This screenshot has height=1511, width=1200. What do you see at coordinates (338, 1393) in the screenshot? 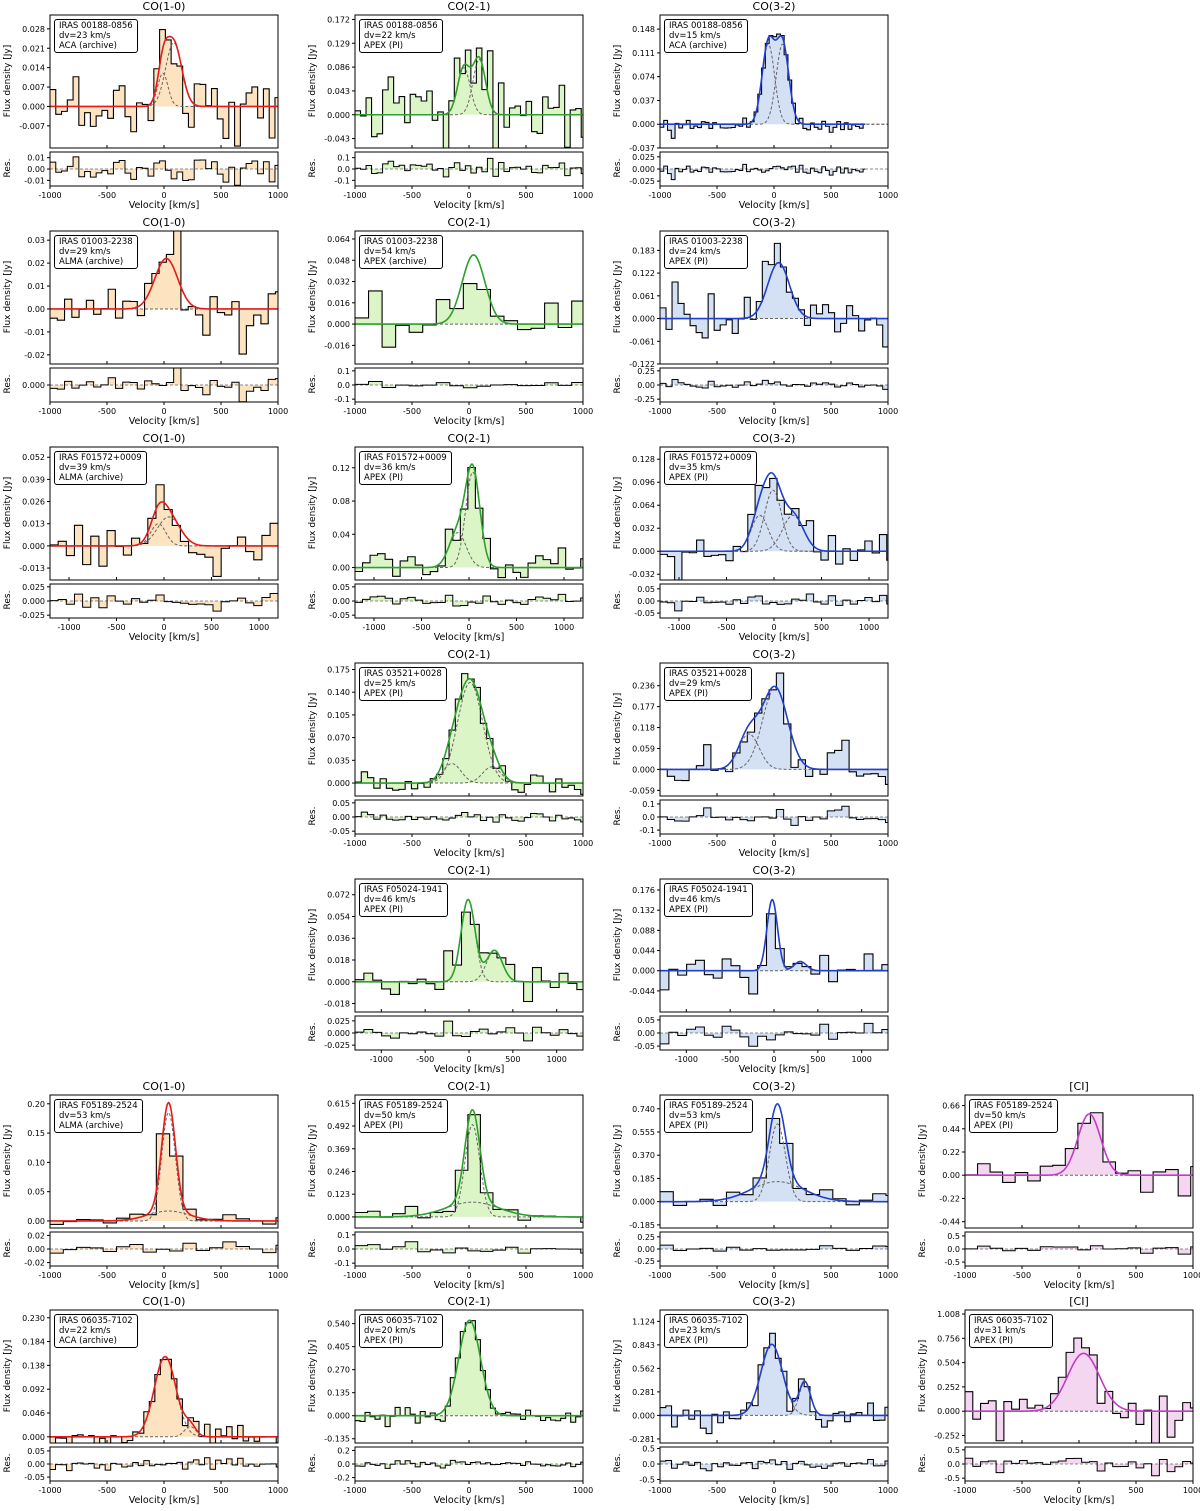
I see `y-tick-label: 0.135` at bounding box center [338, 1393].